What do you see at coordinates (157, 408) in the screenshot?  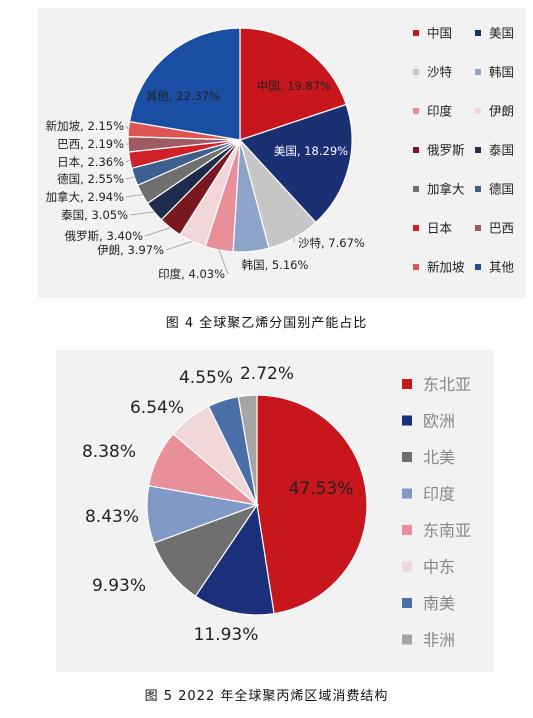 I see `fig5-data-label: 6.54%` at bounding box center [157, 408].